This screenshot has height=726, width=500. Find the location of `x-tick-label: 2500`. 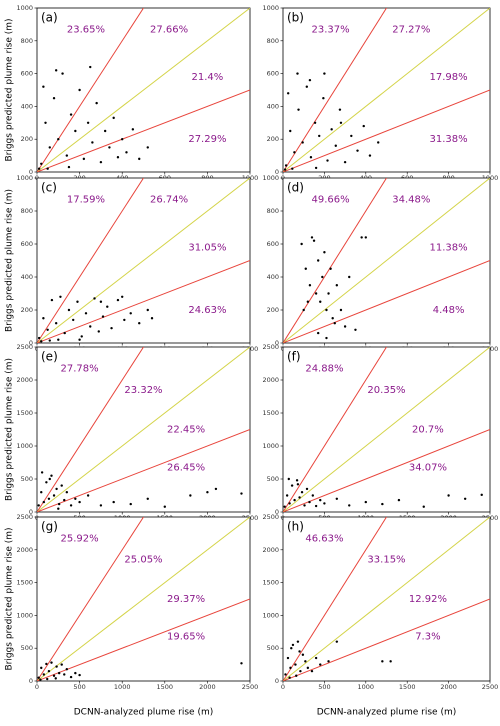

x-tick-label: 2500 is located at coordinates (490, 687).